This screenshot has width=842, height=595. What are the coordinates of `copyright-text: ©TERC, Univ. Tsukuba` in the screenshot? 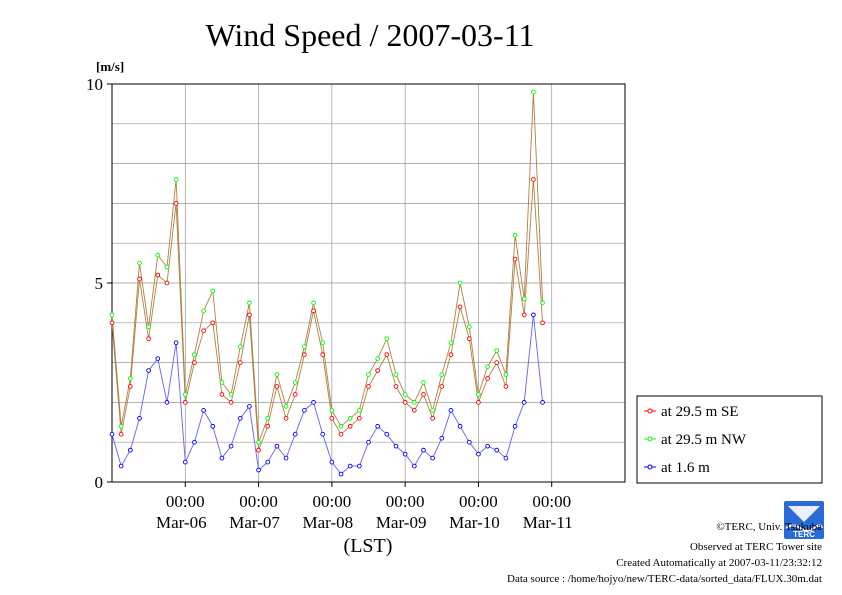 It's located at (769, 527).